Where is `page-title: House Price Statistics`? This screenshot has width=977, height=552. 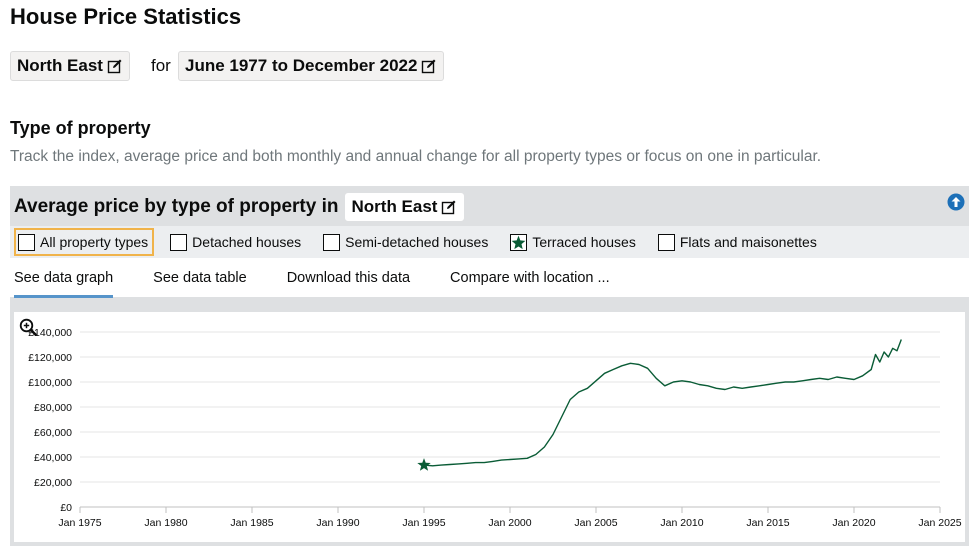 page-title: House Price Statistics is located at coordinates (126, 16).